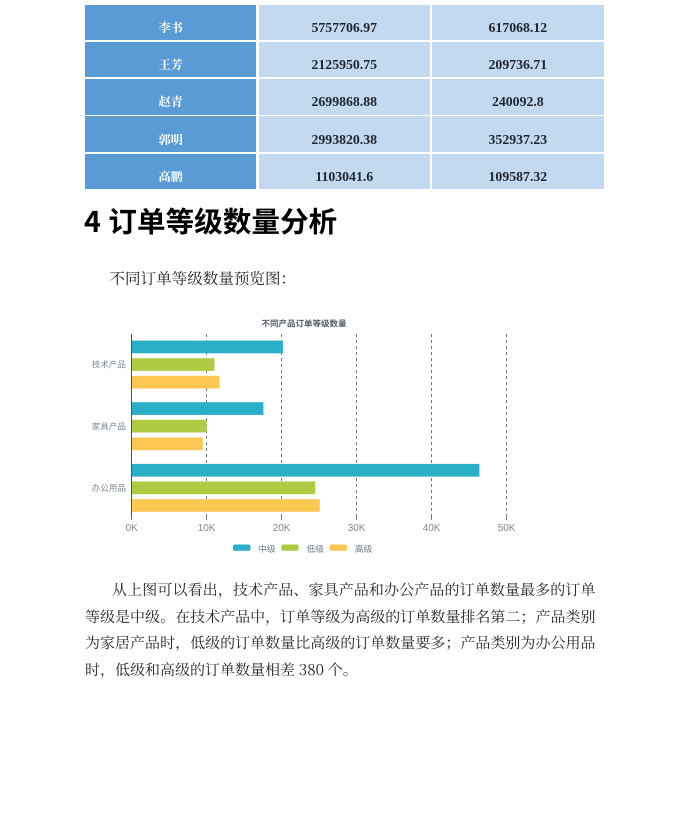  I want to click on svg-text: 10K, so click(207, 528).